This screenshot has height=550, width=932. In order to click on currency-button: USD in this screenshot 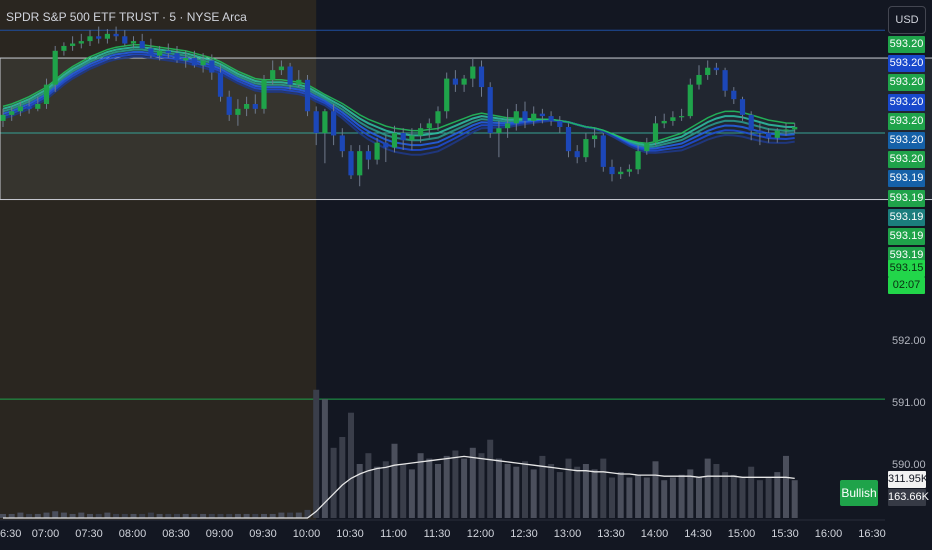, I will do `click(907, 20)`.